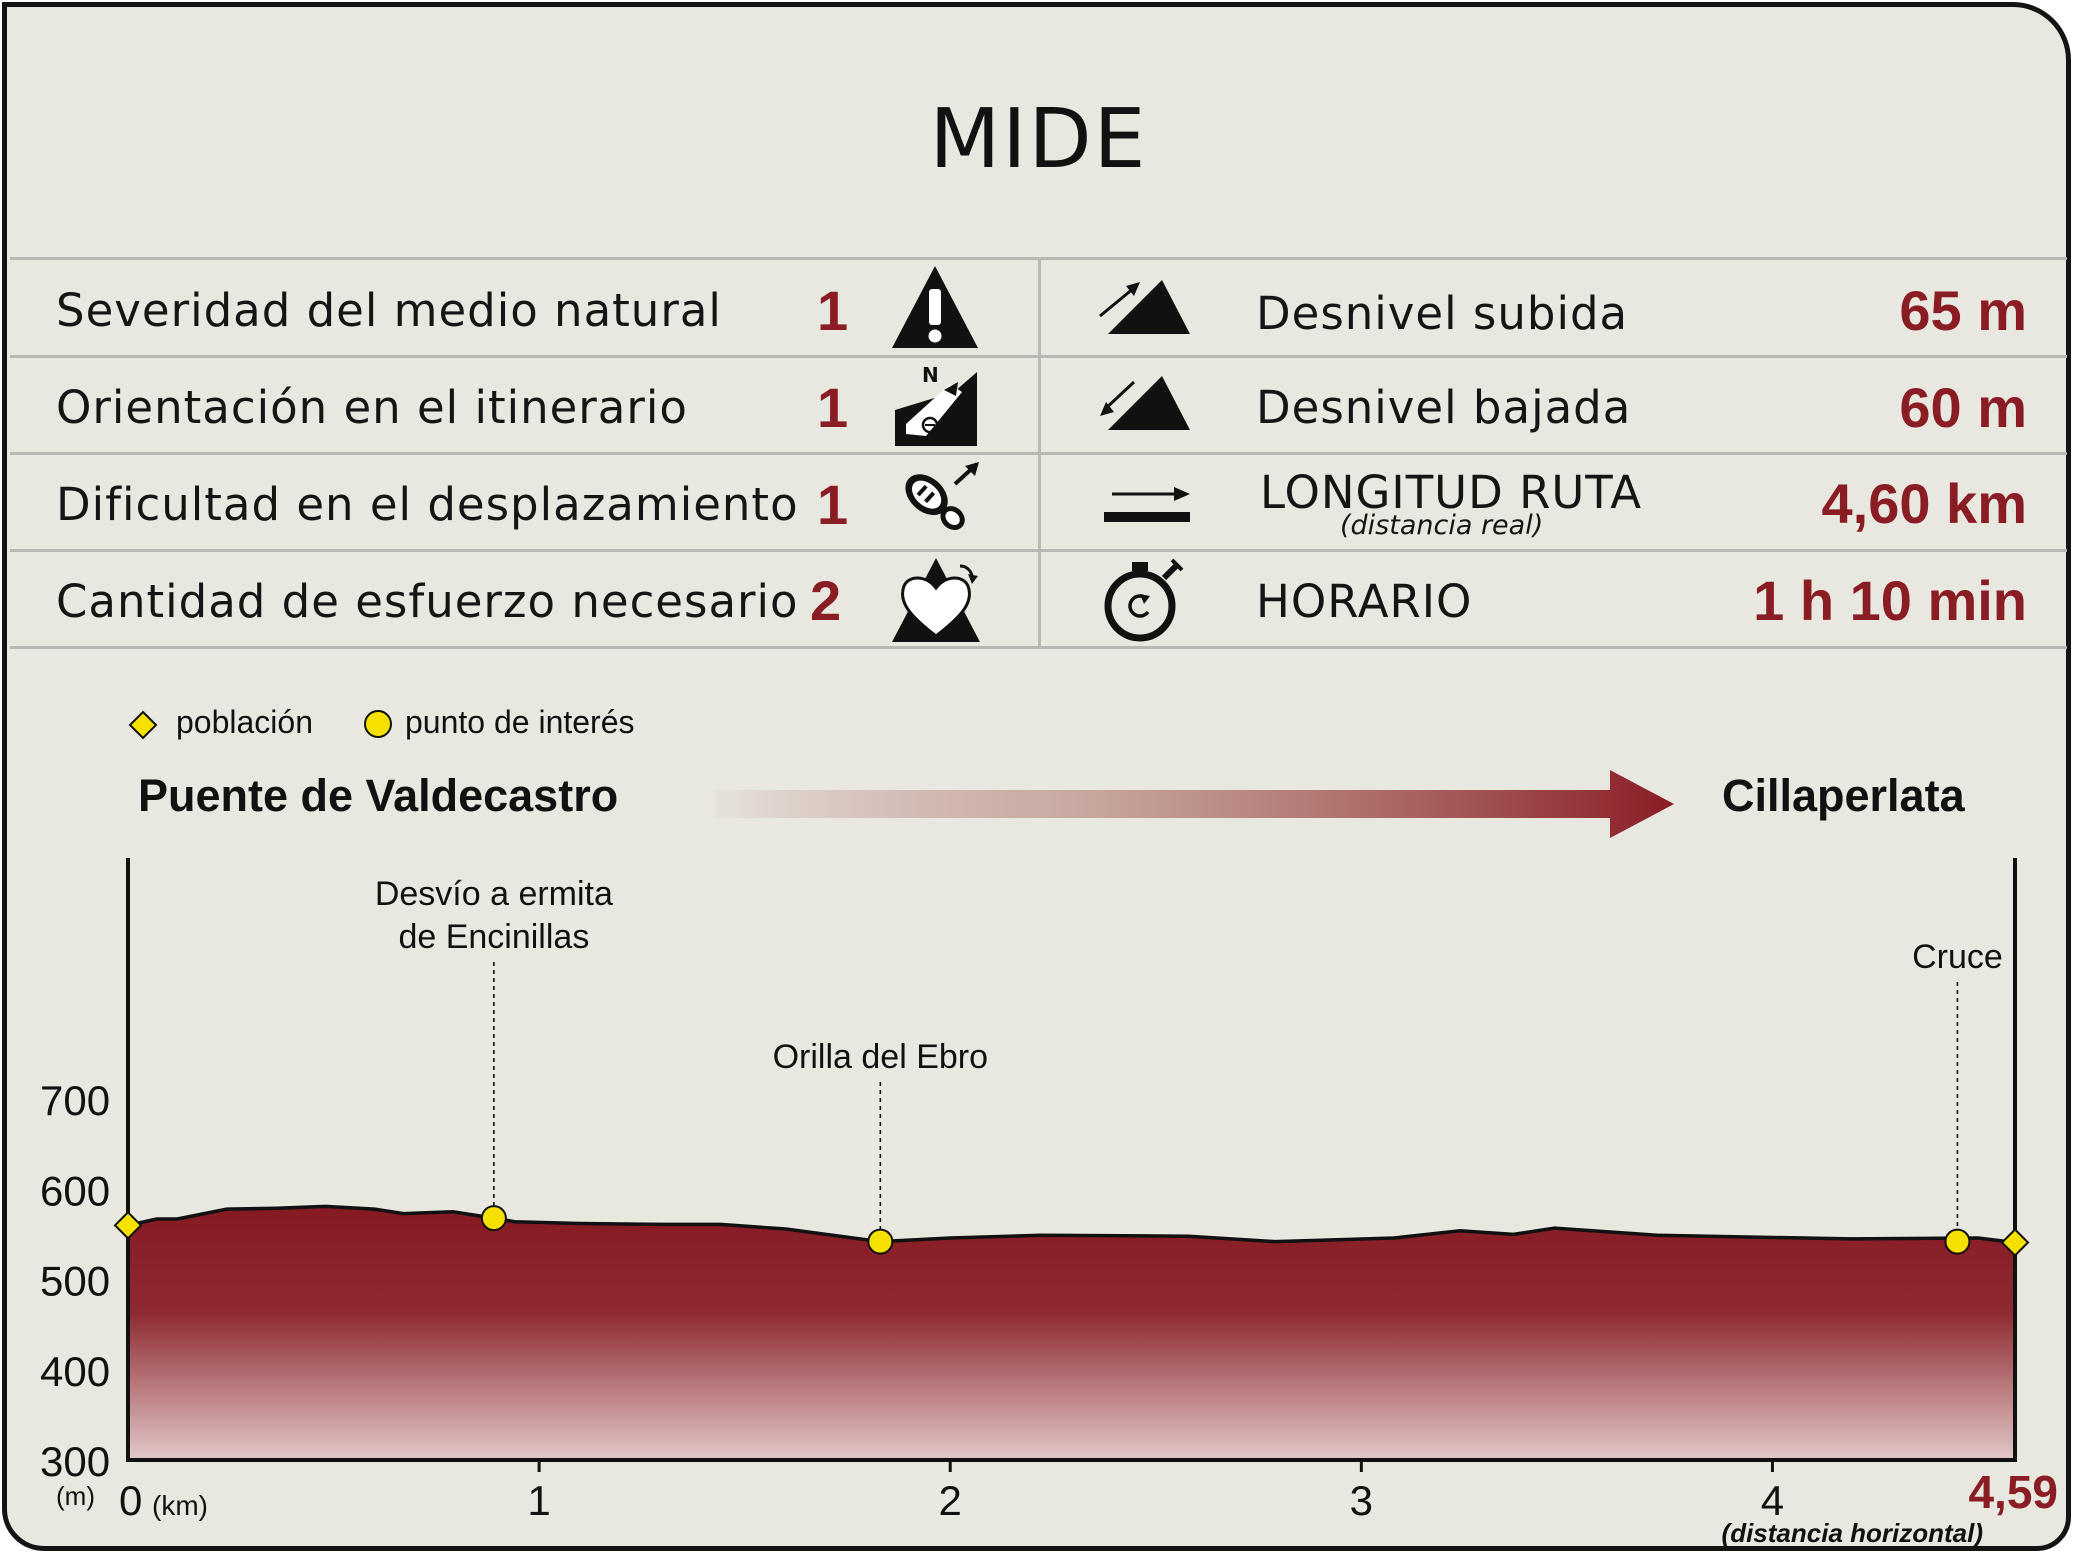  Describe the element at coordinates (1963, 407) in the screenshot. I see `stat-value-bajada: 60 m` at that location.